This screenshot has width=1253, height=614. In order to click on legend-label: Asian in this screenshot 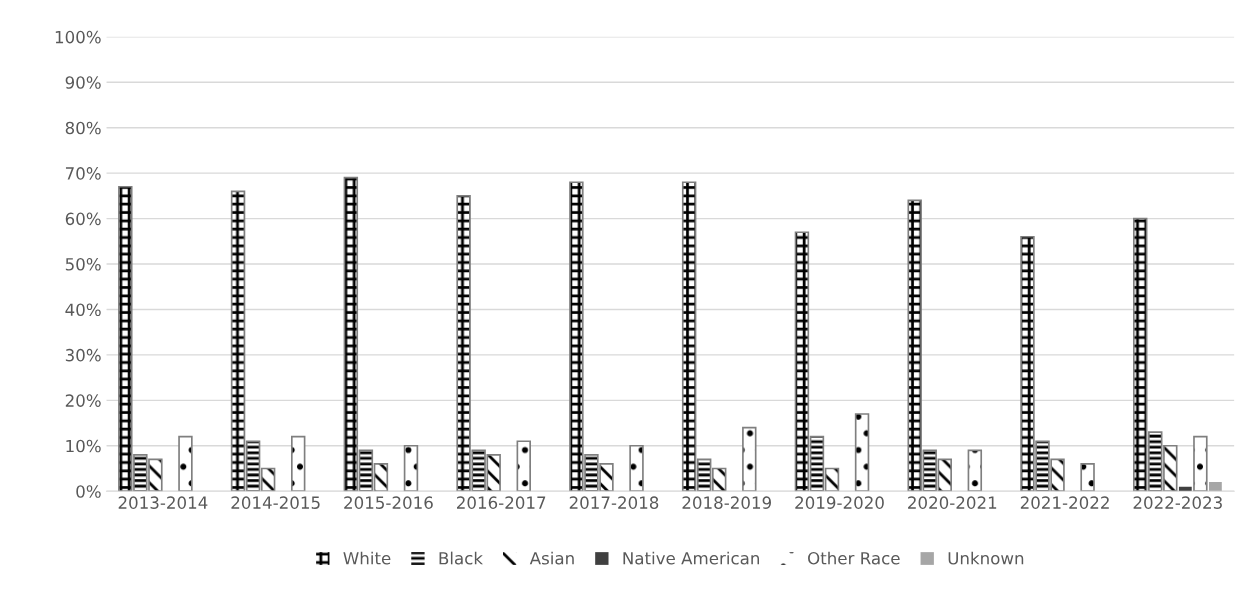, I will do `click(551, 558)`.